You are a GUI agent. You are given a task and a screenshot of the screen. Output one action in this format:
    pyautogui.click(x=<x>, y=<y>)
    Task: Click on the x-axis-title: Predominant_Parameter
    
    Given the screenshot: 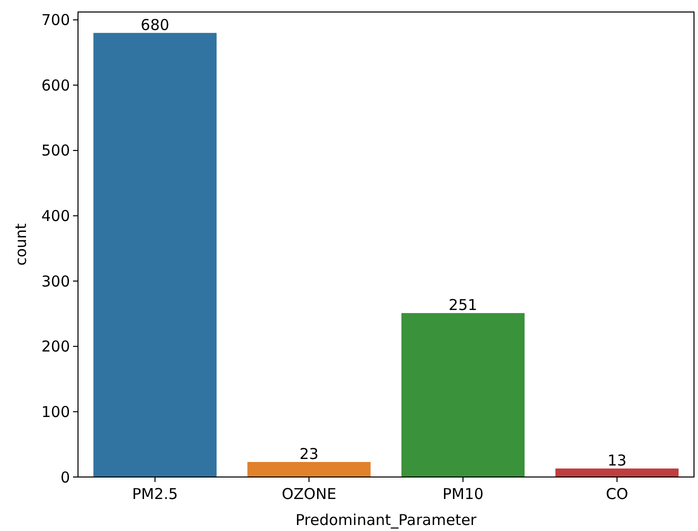 What is the action you would take?
    pyautogui.click(x=387, y=520)
    